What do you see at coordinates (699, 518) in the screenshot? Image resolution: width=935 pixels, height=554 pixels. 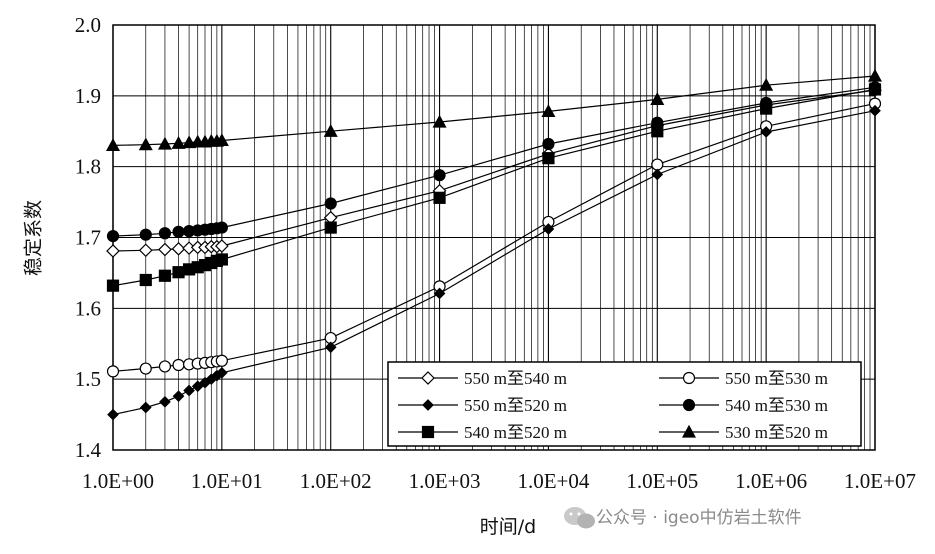 I see `watermark-text: 公众号 · igeo中仿岩土软件` at bounding box center [699, 518].